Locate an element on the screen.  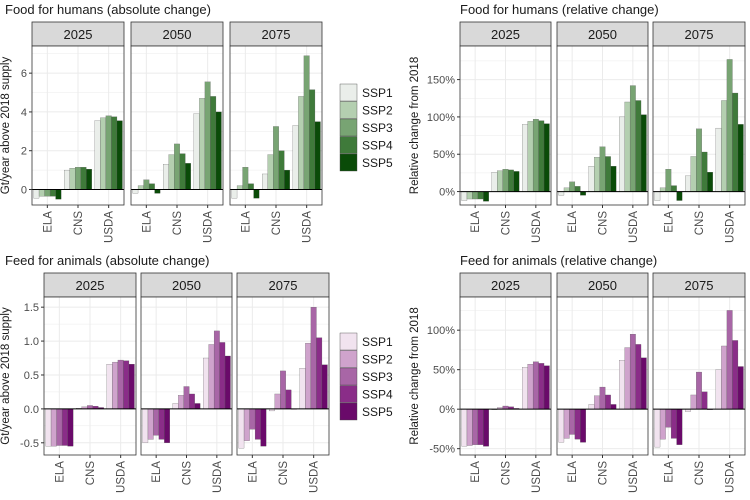
y-tick-label: 50% is located at coordinates (444, 371).